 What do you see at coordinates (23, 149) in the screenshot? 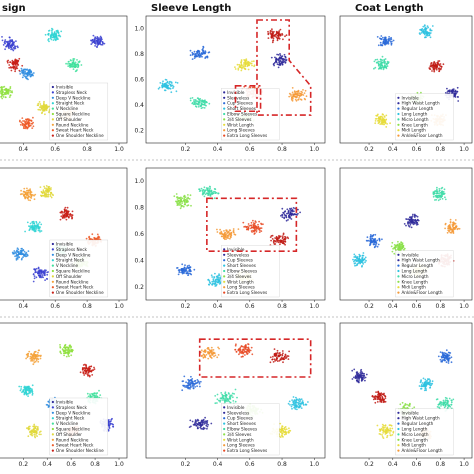
I see `x-tick-label: 0.4` at bounding box center [23, 149].